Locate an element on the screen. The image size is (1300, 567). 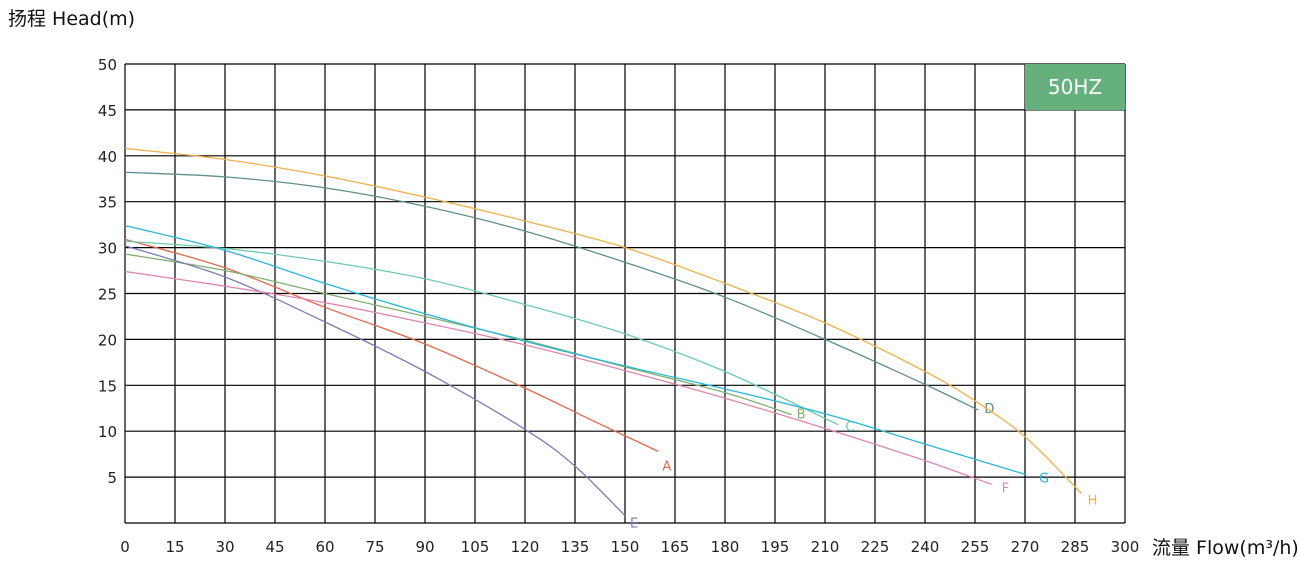
x-tick-label: 300 is located at coordinates (1125, 547).